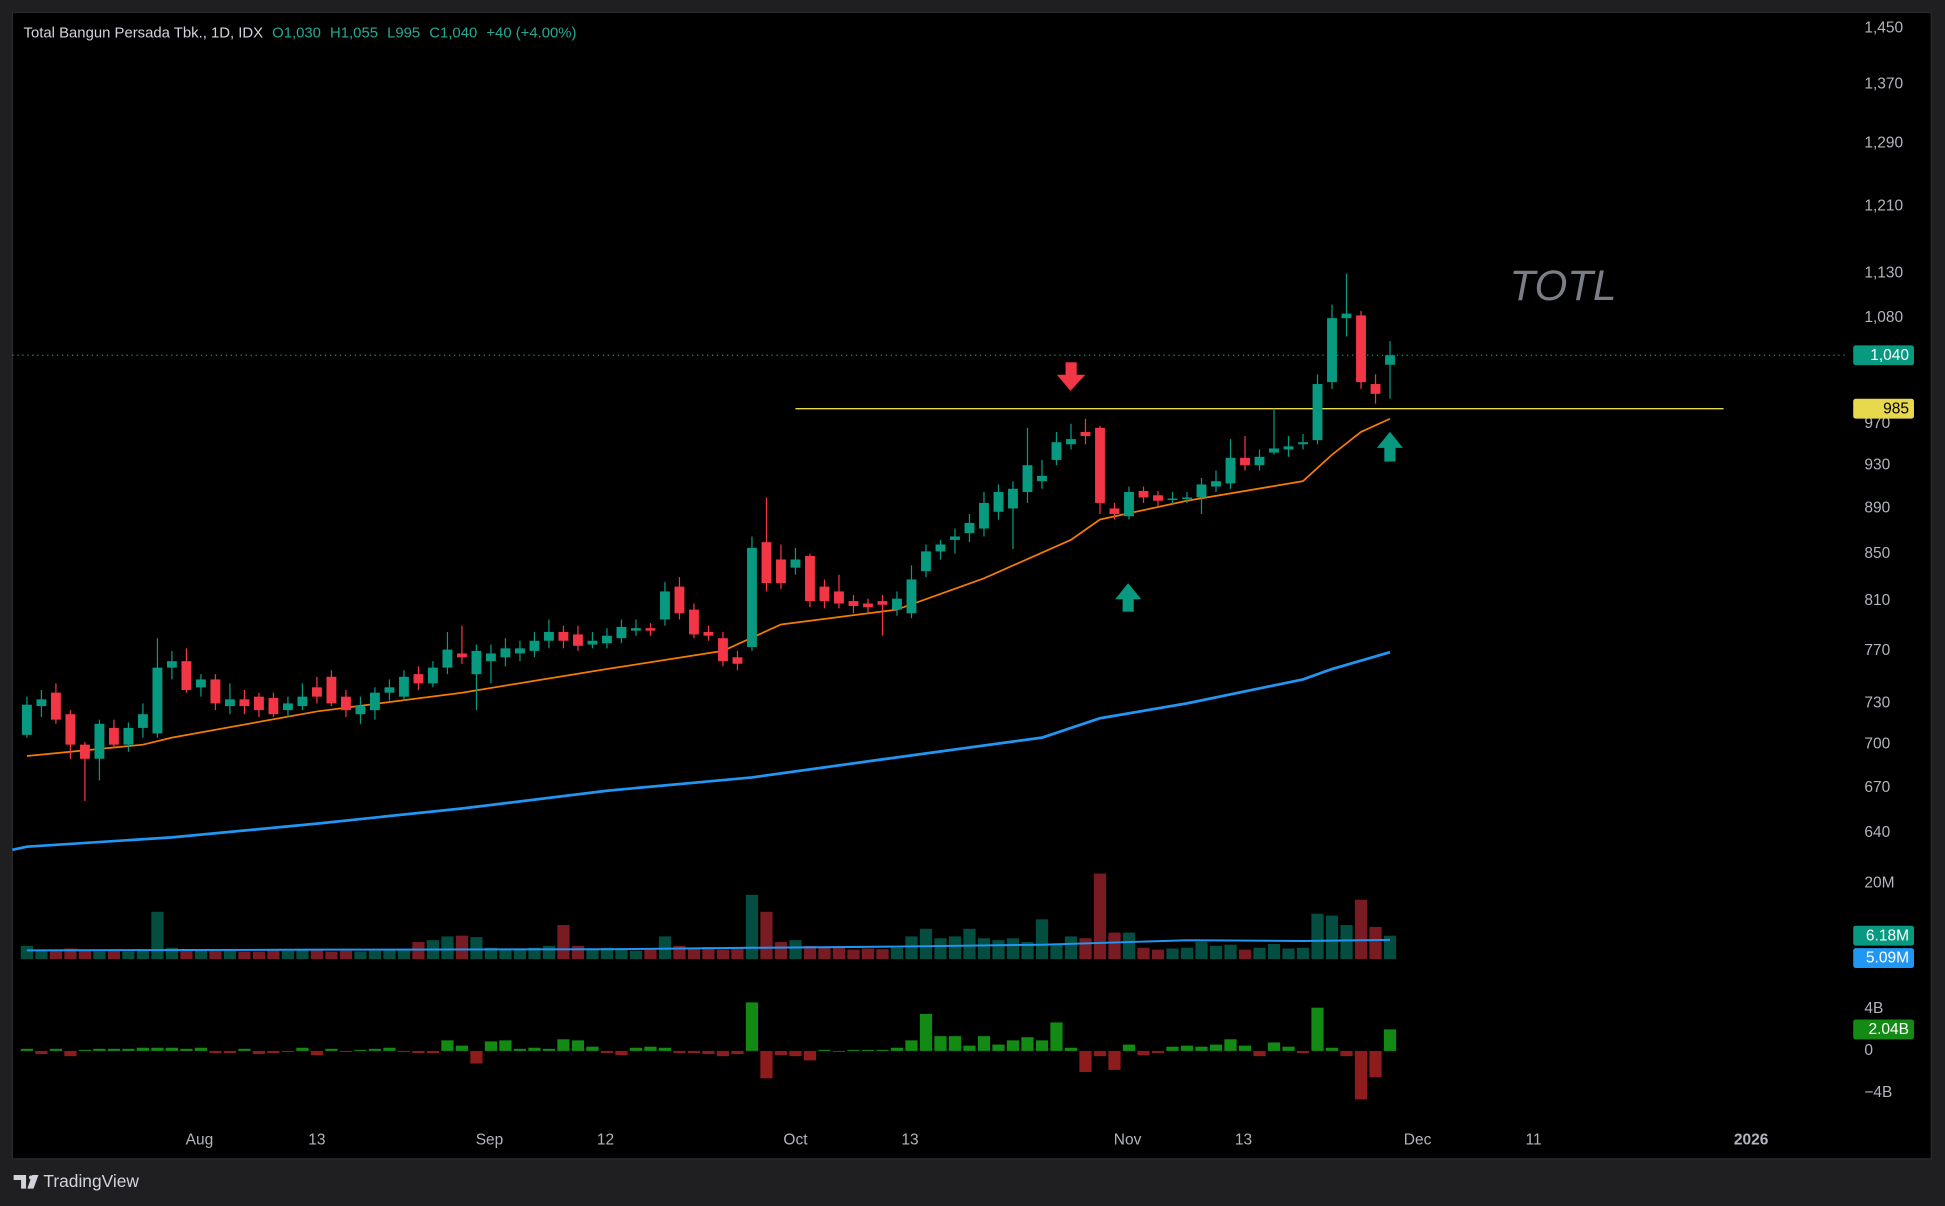  I want to click on y-tick-label: 810, so click(1877, 600).